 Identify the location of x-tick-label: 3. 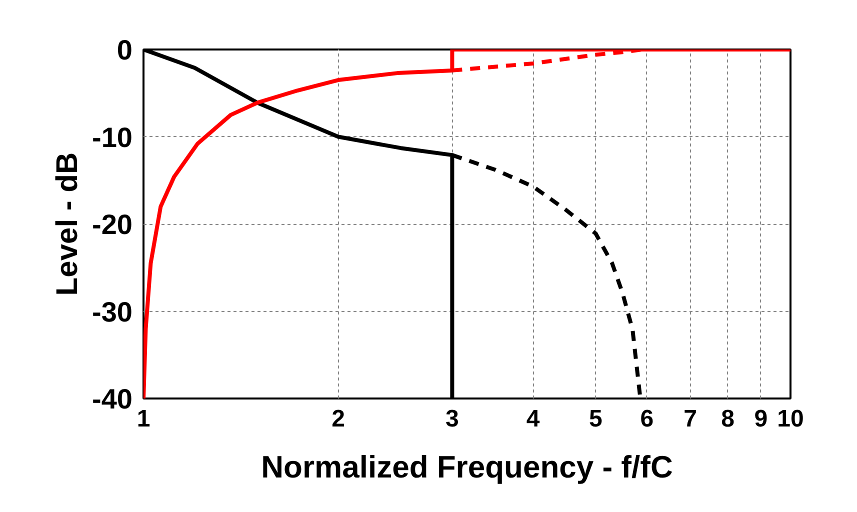
(452, 419).